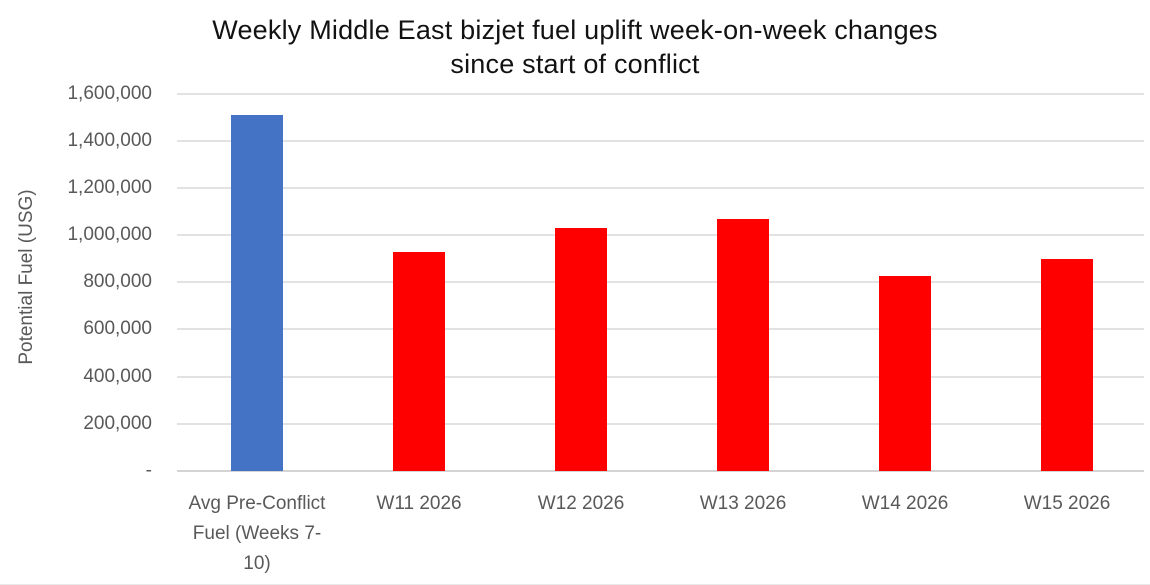  I want to click on y-tick-label-1200000: 1,200,000, so click(109, 187).